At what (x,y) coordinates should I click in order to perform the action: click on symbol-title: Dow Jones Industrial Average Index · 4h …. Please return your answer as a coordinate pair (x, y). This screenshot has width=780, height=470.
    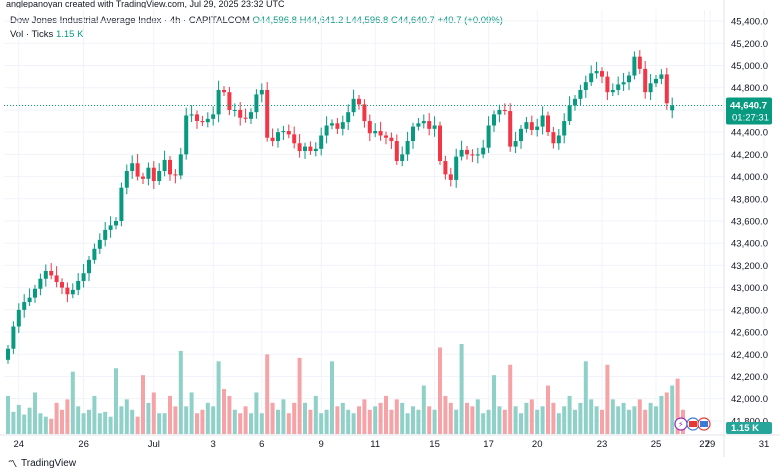
    Looking at the image, I should click on (130, 20).